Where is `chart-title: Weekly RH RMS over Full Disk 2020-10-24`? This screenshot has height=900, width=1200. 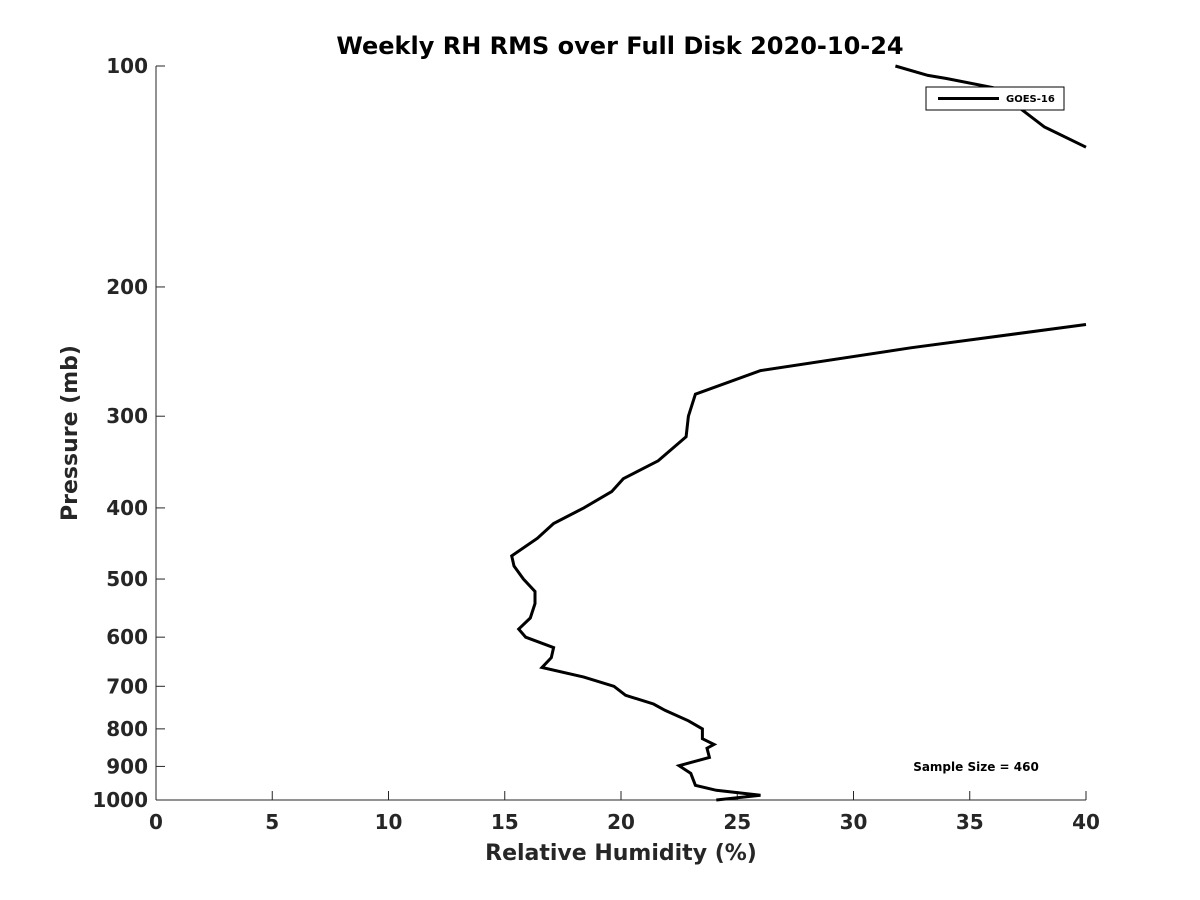
chart-title: Weekly RH RMS over Full Disk 2020-10-24 is located at coordinates (619, 46).